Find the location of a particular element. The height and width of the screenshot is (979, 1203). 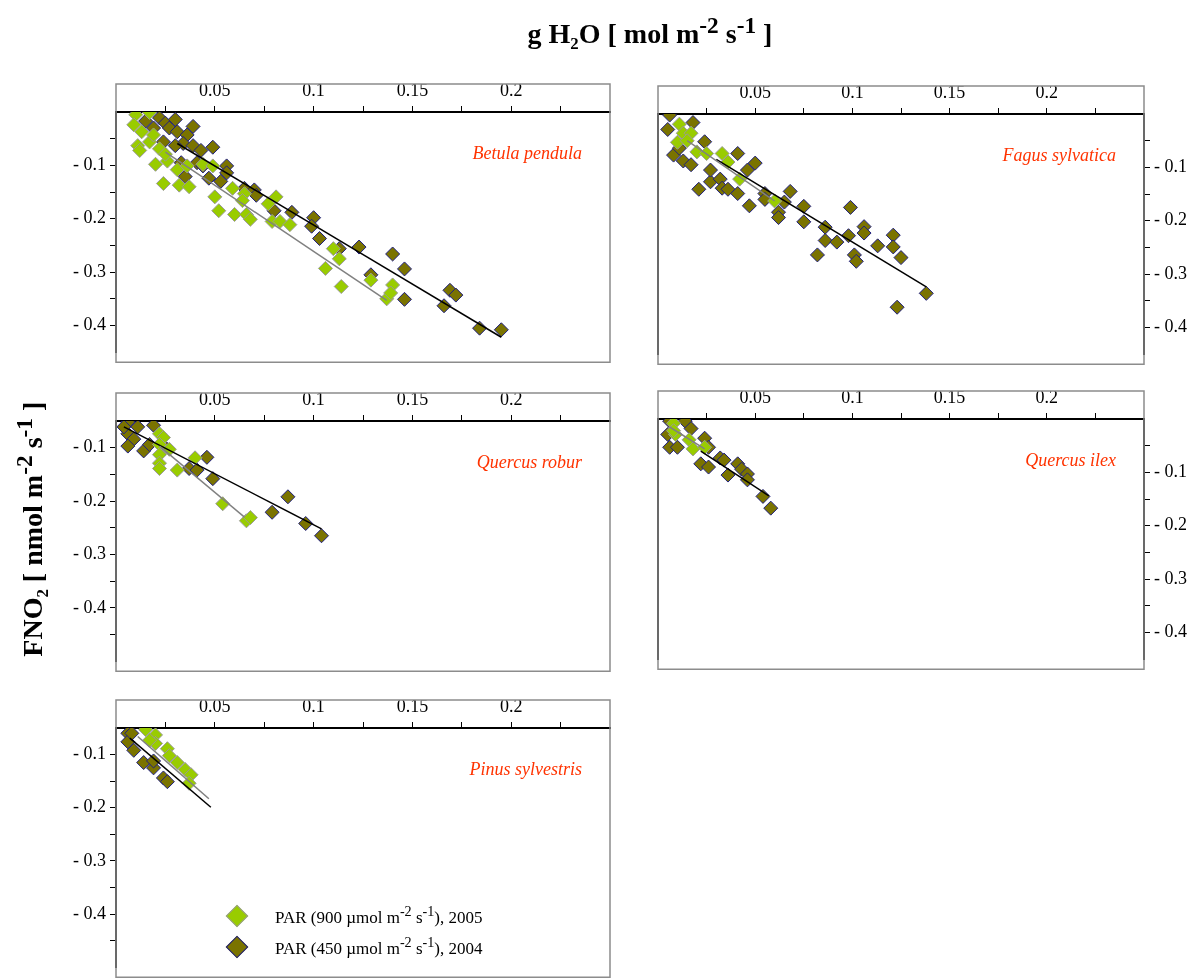

legend-label: PAR (900 µmol m$^{-2}$ s$^{-1}$), 2005 is located at coordinates (379, 915).